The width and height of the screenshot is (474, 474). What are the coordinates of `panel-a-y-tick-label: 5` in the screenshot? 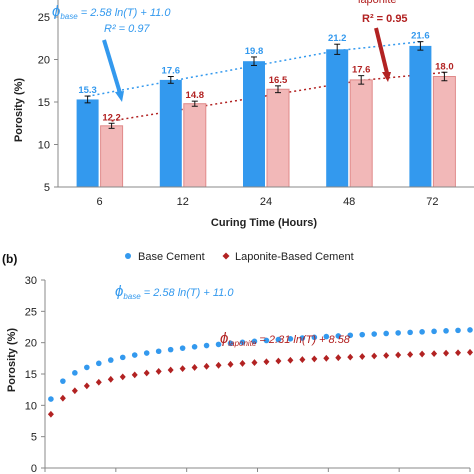 It's located at (47, 188).